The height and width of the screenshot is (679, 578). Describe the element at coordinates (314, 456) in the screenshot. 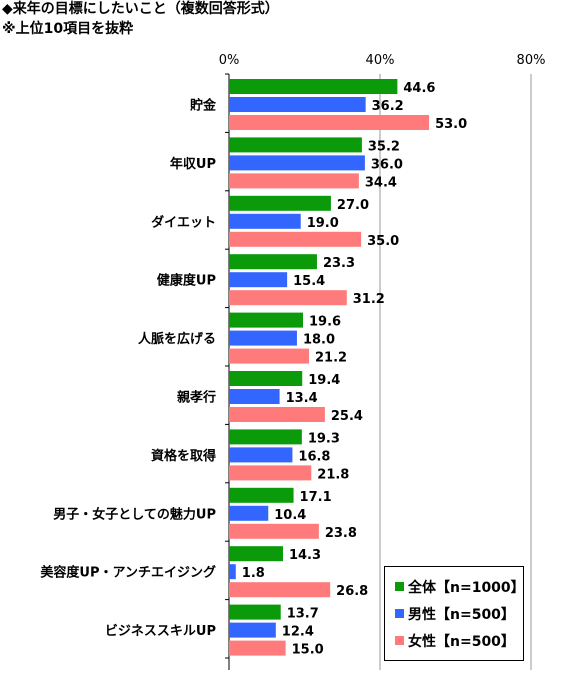

I see `data-label-male: 16.8` at that location.